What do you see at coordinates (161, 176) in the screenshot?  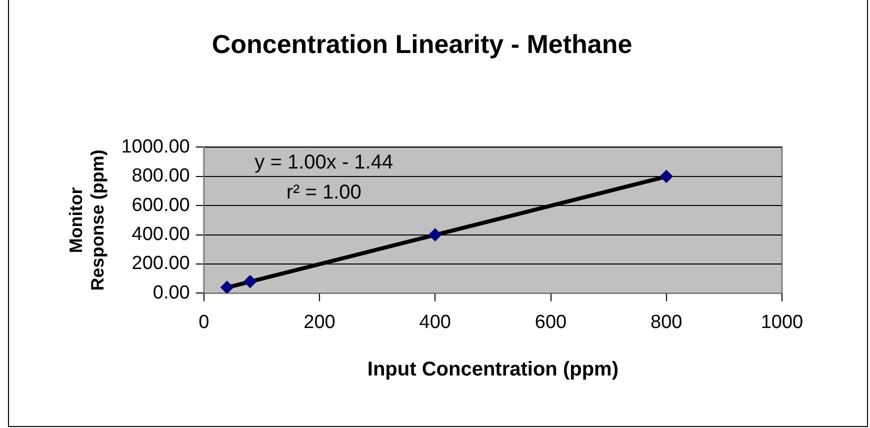 I see `y-tick-label: 800.00` at bounding box center [161, 176].